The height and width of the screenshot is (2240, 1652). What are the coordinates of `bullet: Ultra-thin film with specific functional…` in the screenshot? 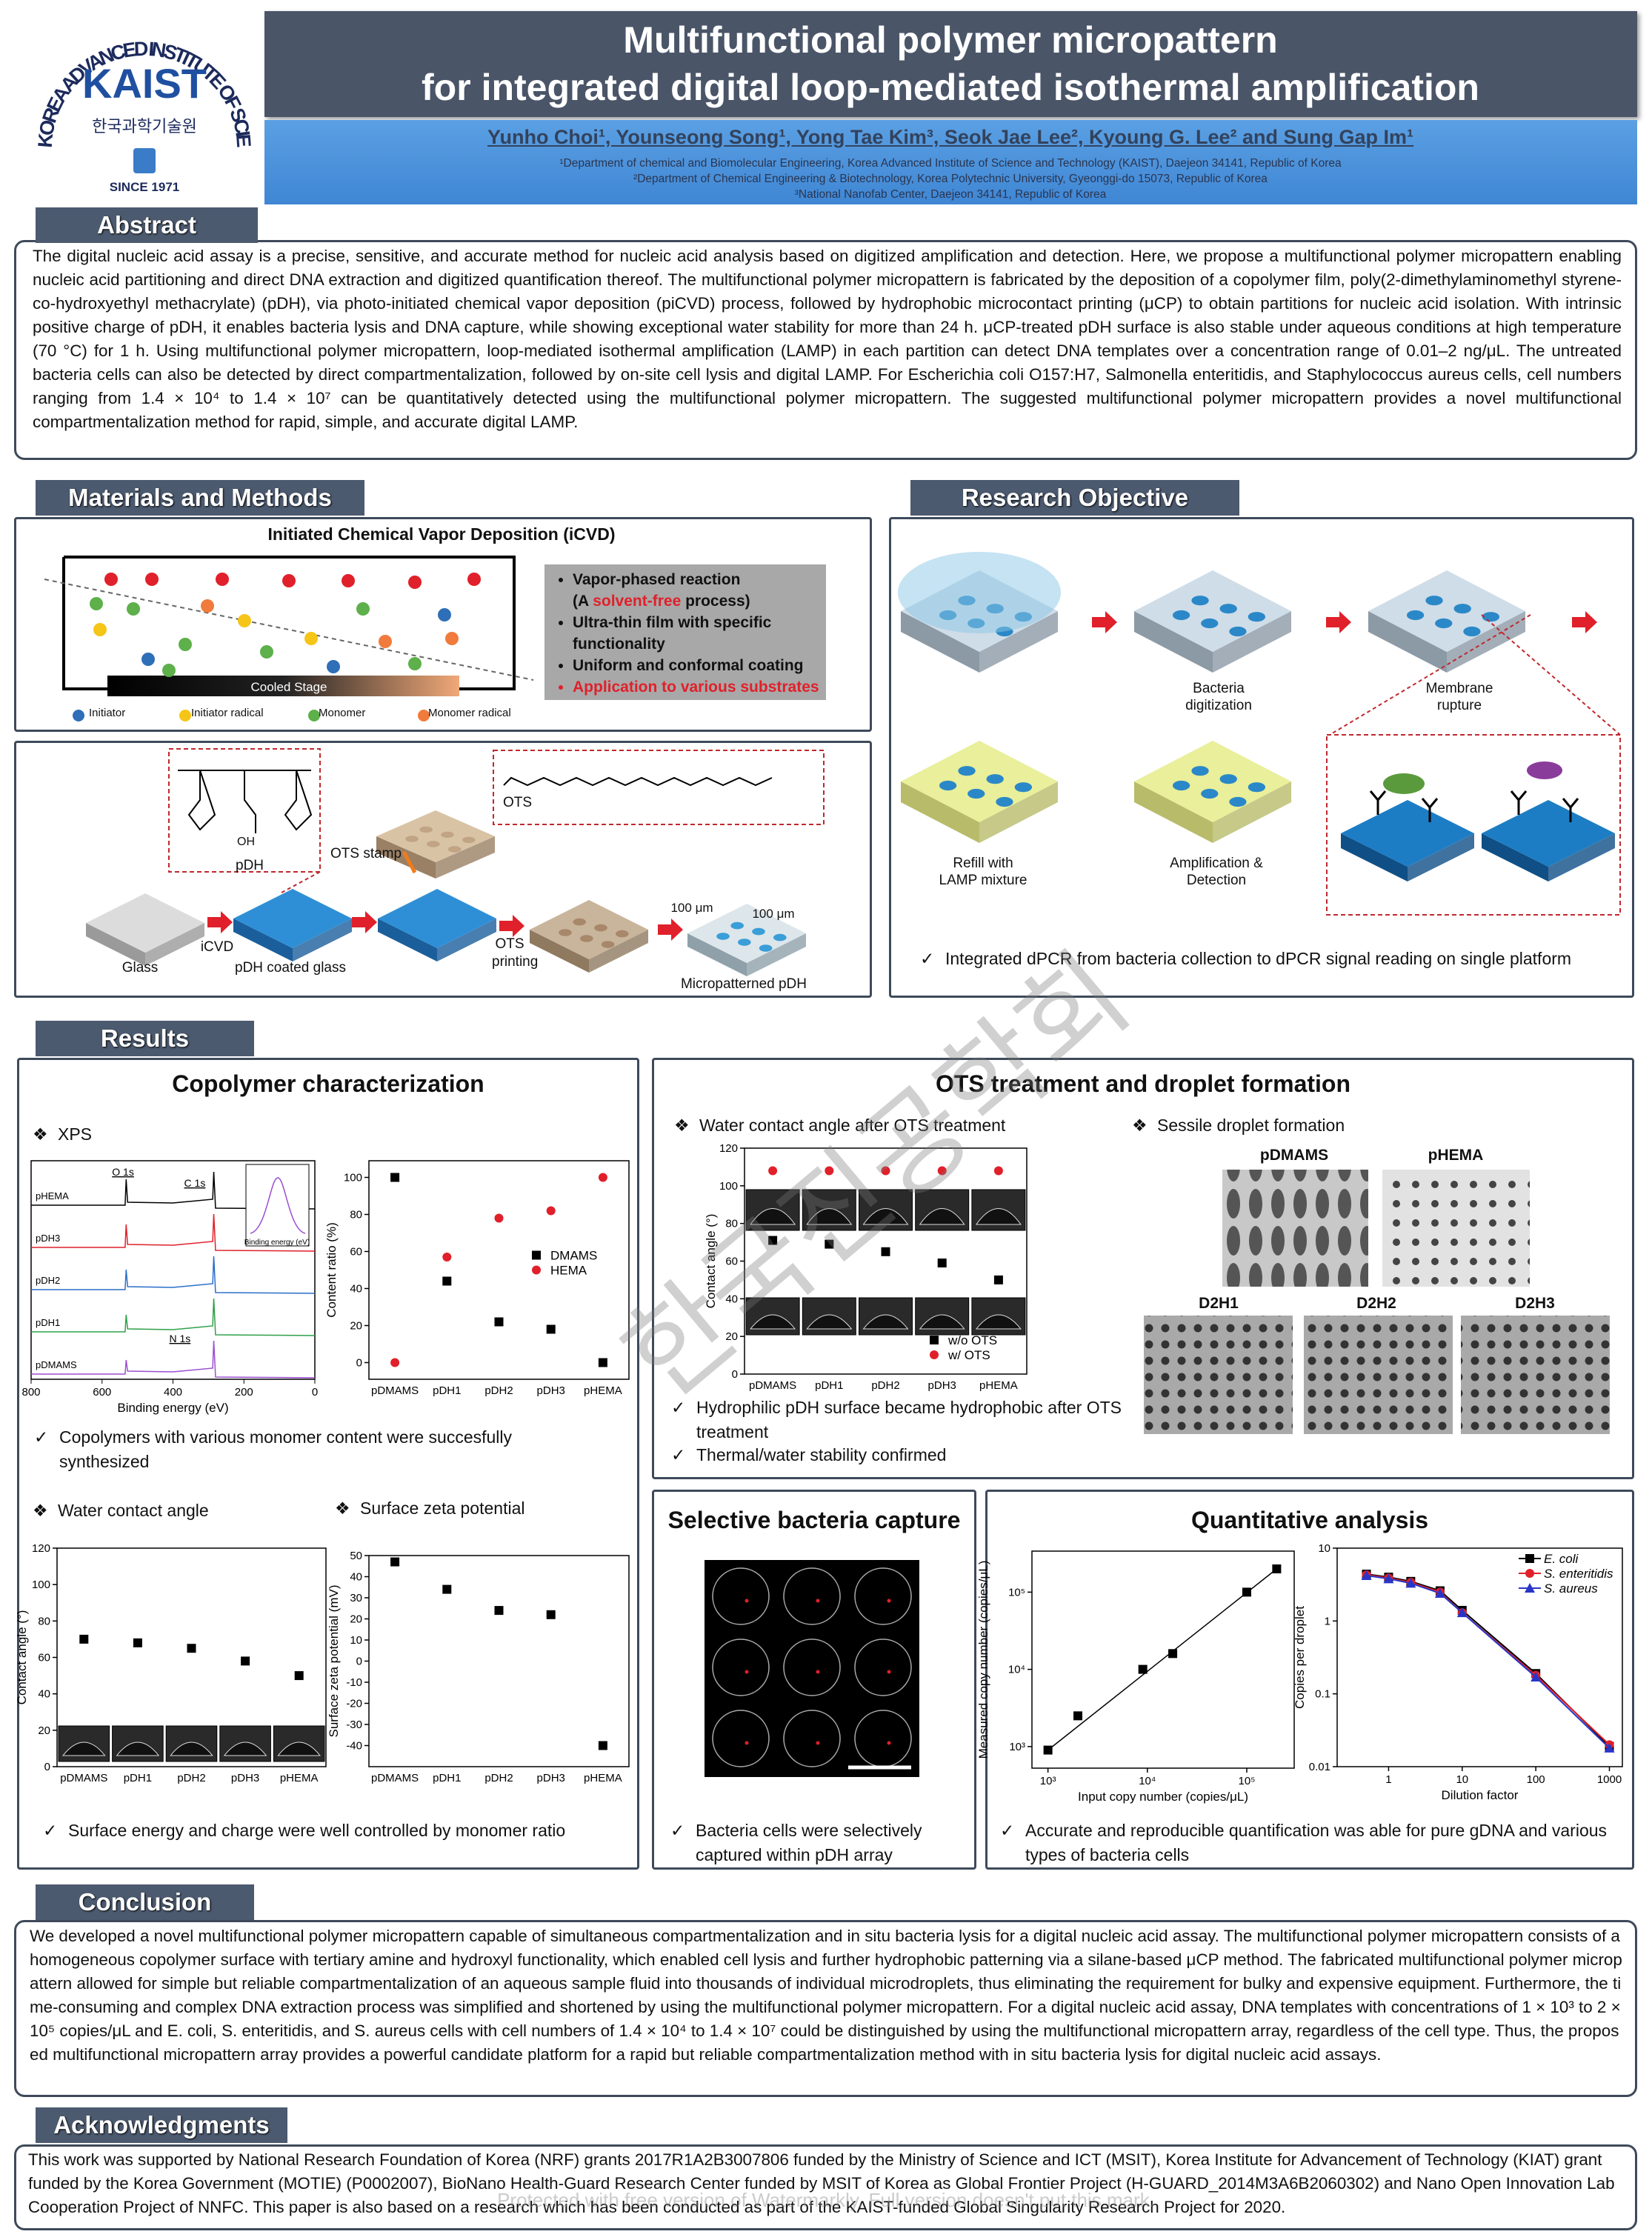 It's located at (699, 633).